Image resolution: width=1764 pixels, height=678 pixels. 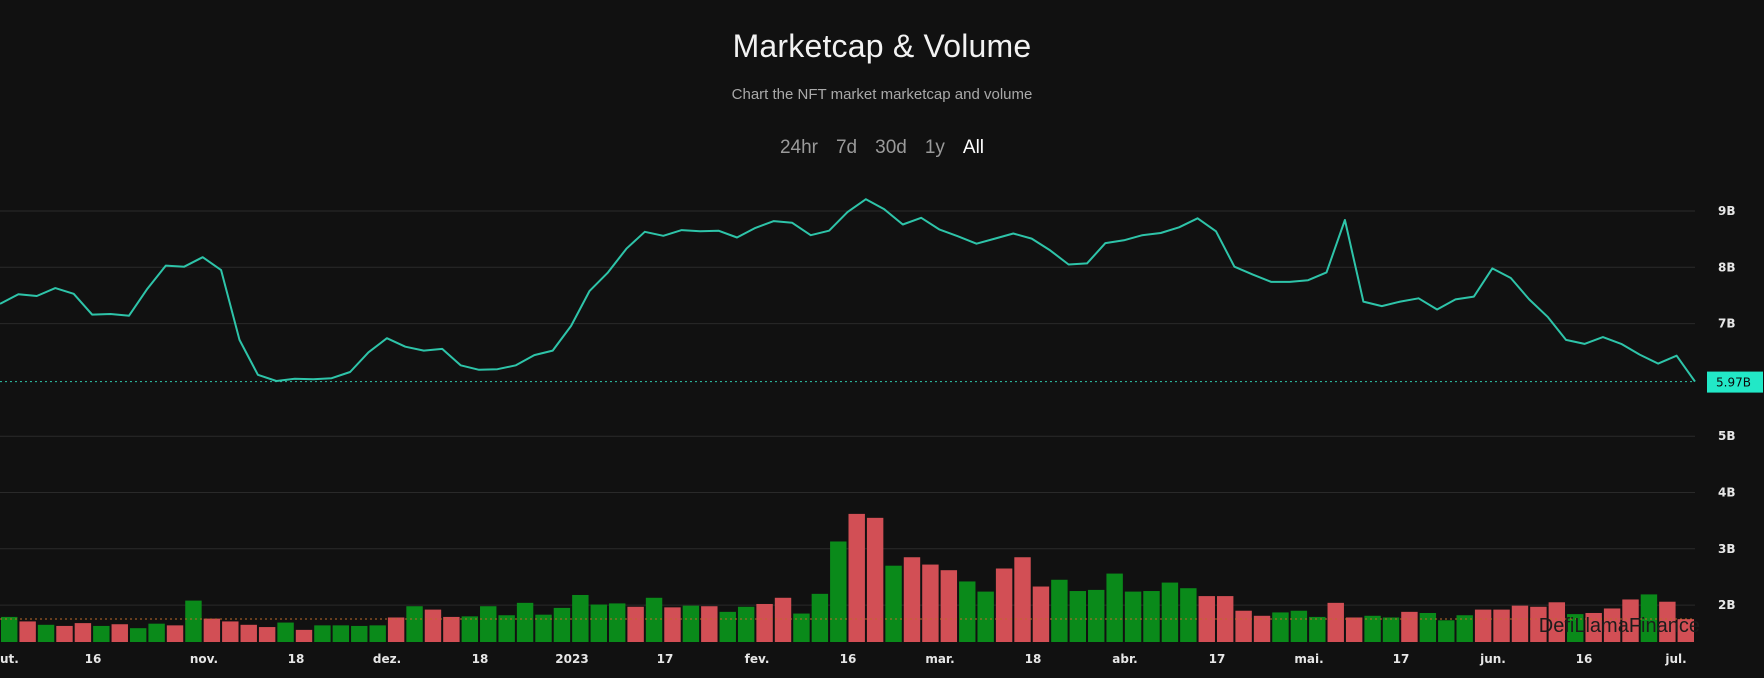 What do you see at coordinates (882, 46) in the screenshot?
I see `chart-title: Marketcap & Volume` at bounding box center [882, 46].